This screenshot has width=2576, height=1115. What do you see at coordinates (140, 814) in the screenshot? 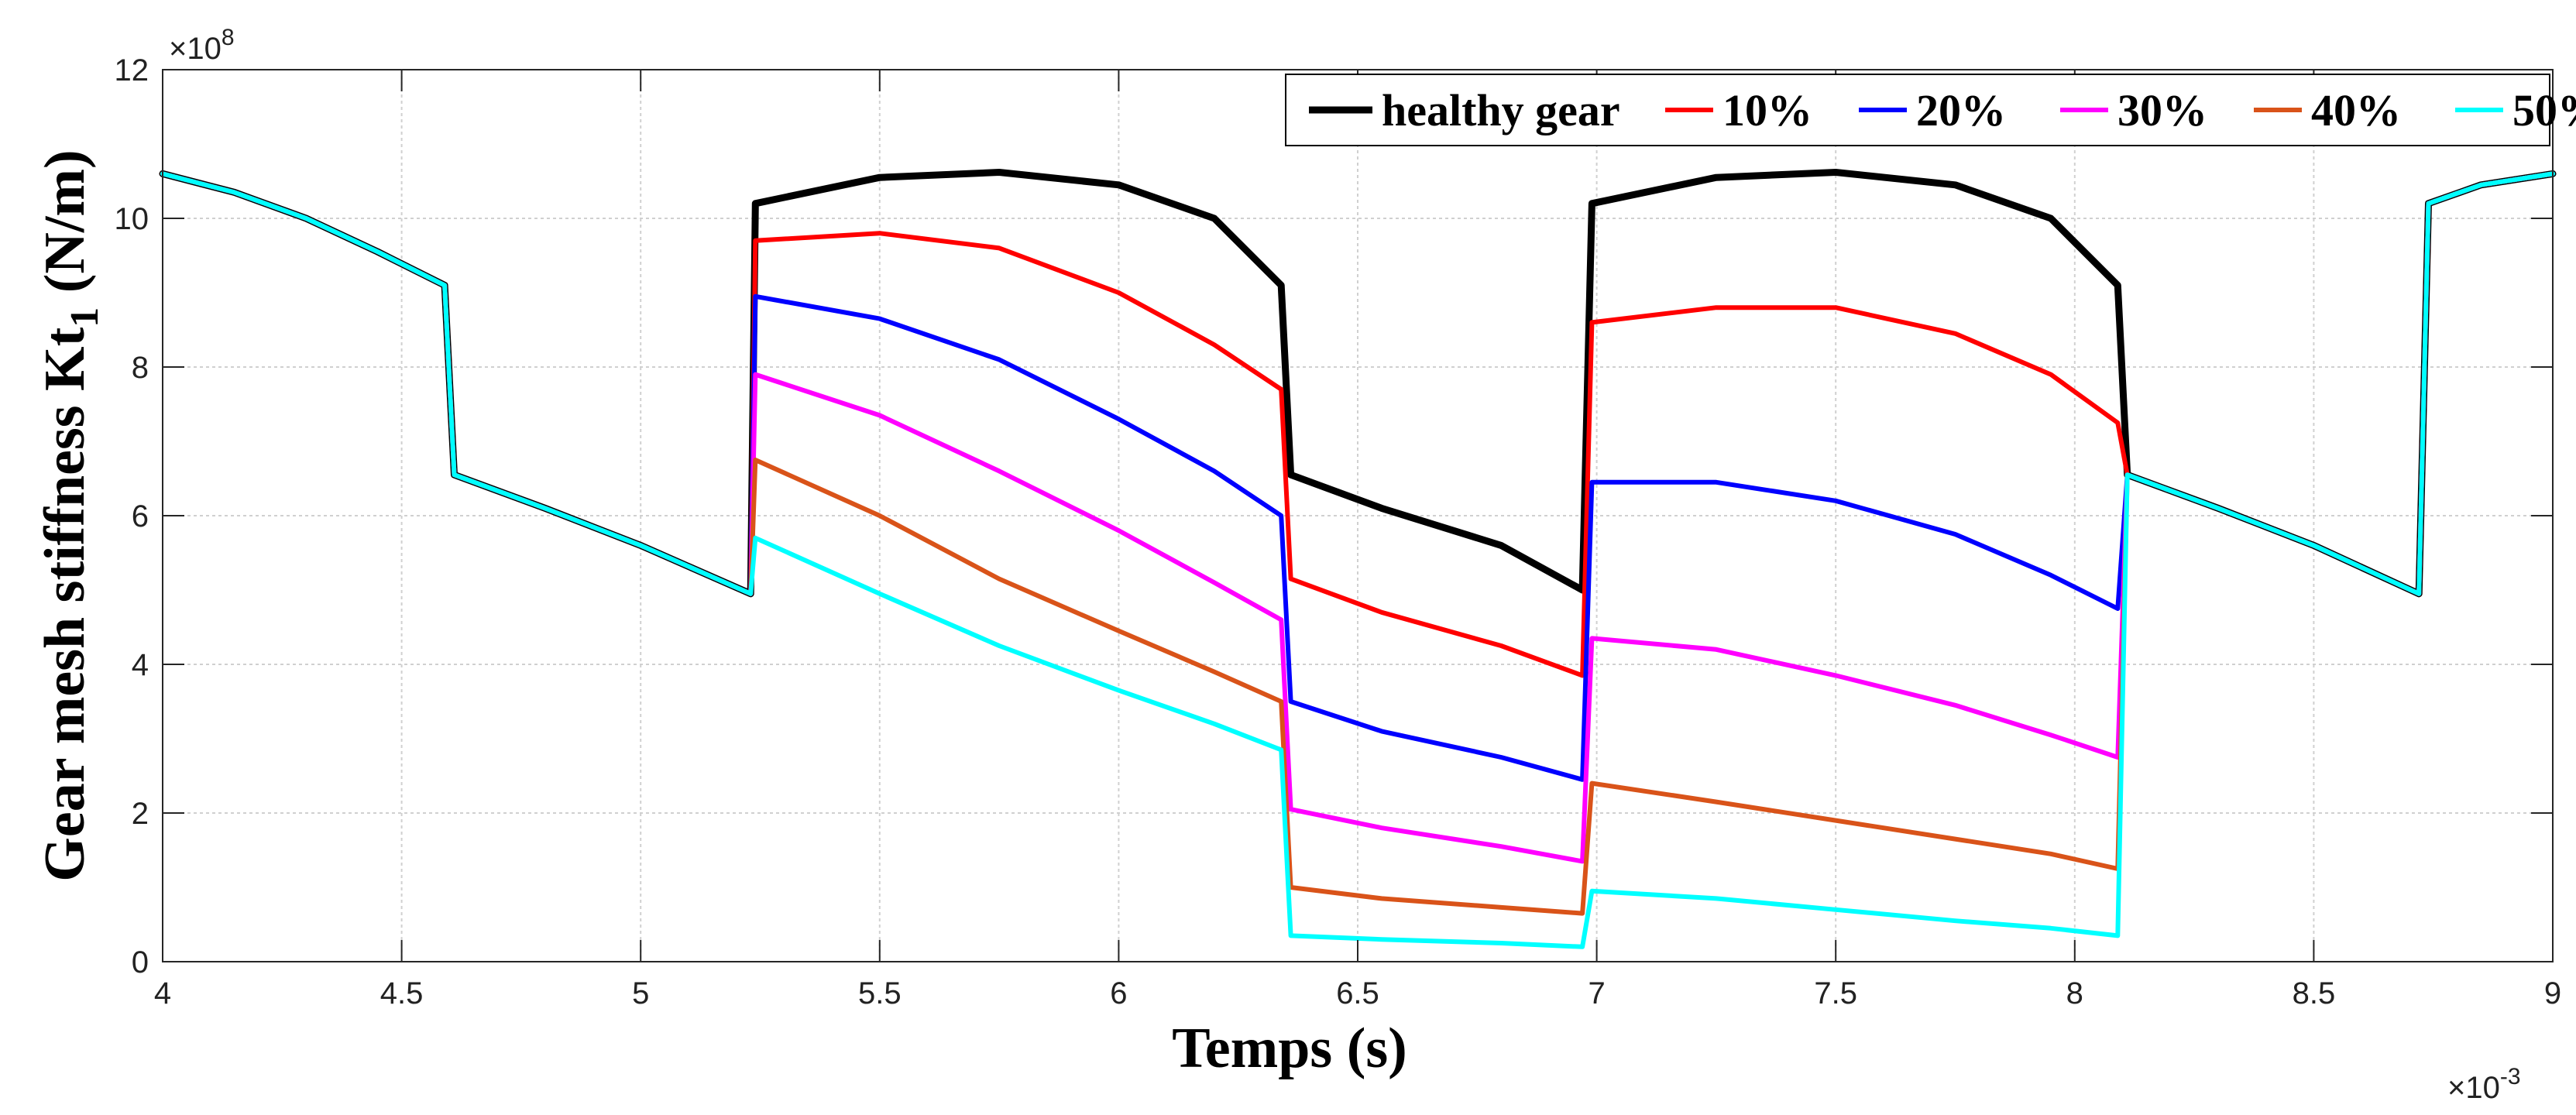
I see `y-tick-label: 2` at bounding box center [140, 814].